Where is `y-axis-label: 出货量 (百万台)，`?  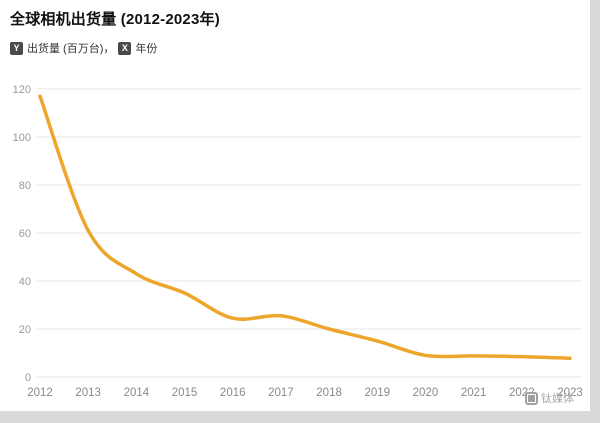 y-axis-label: 出货量 (百万台)， is located at coordinates (71, 49).